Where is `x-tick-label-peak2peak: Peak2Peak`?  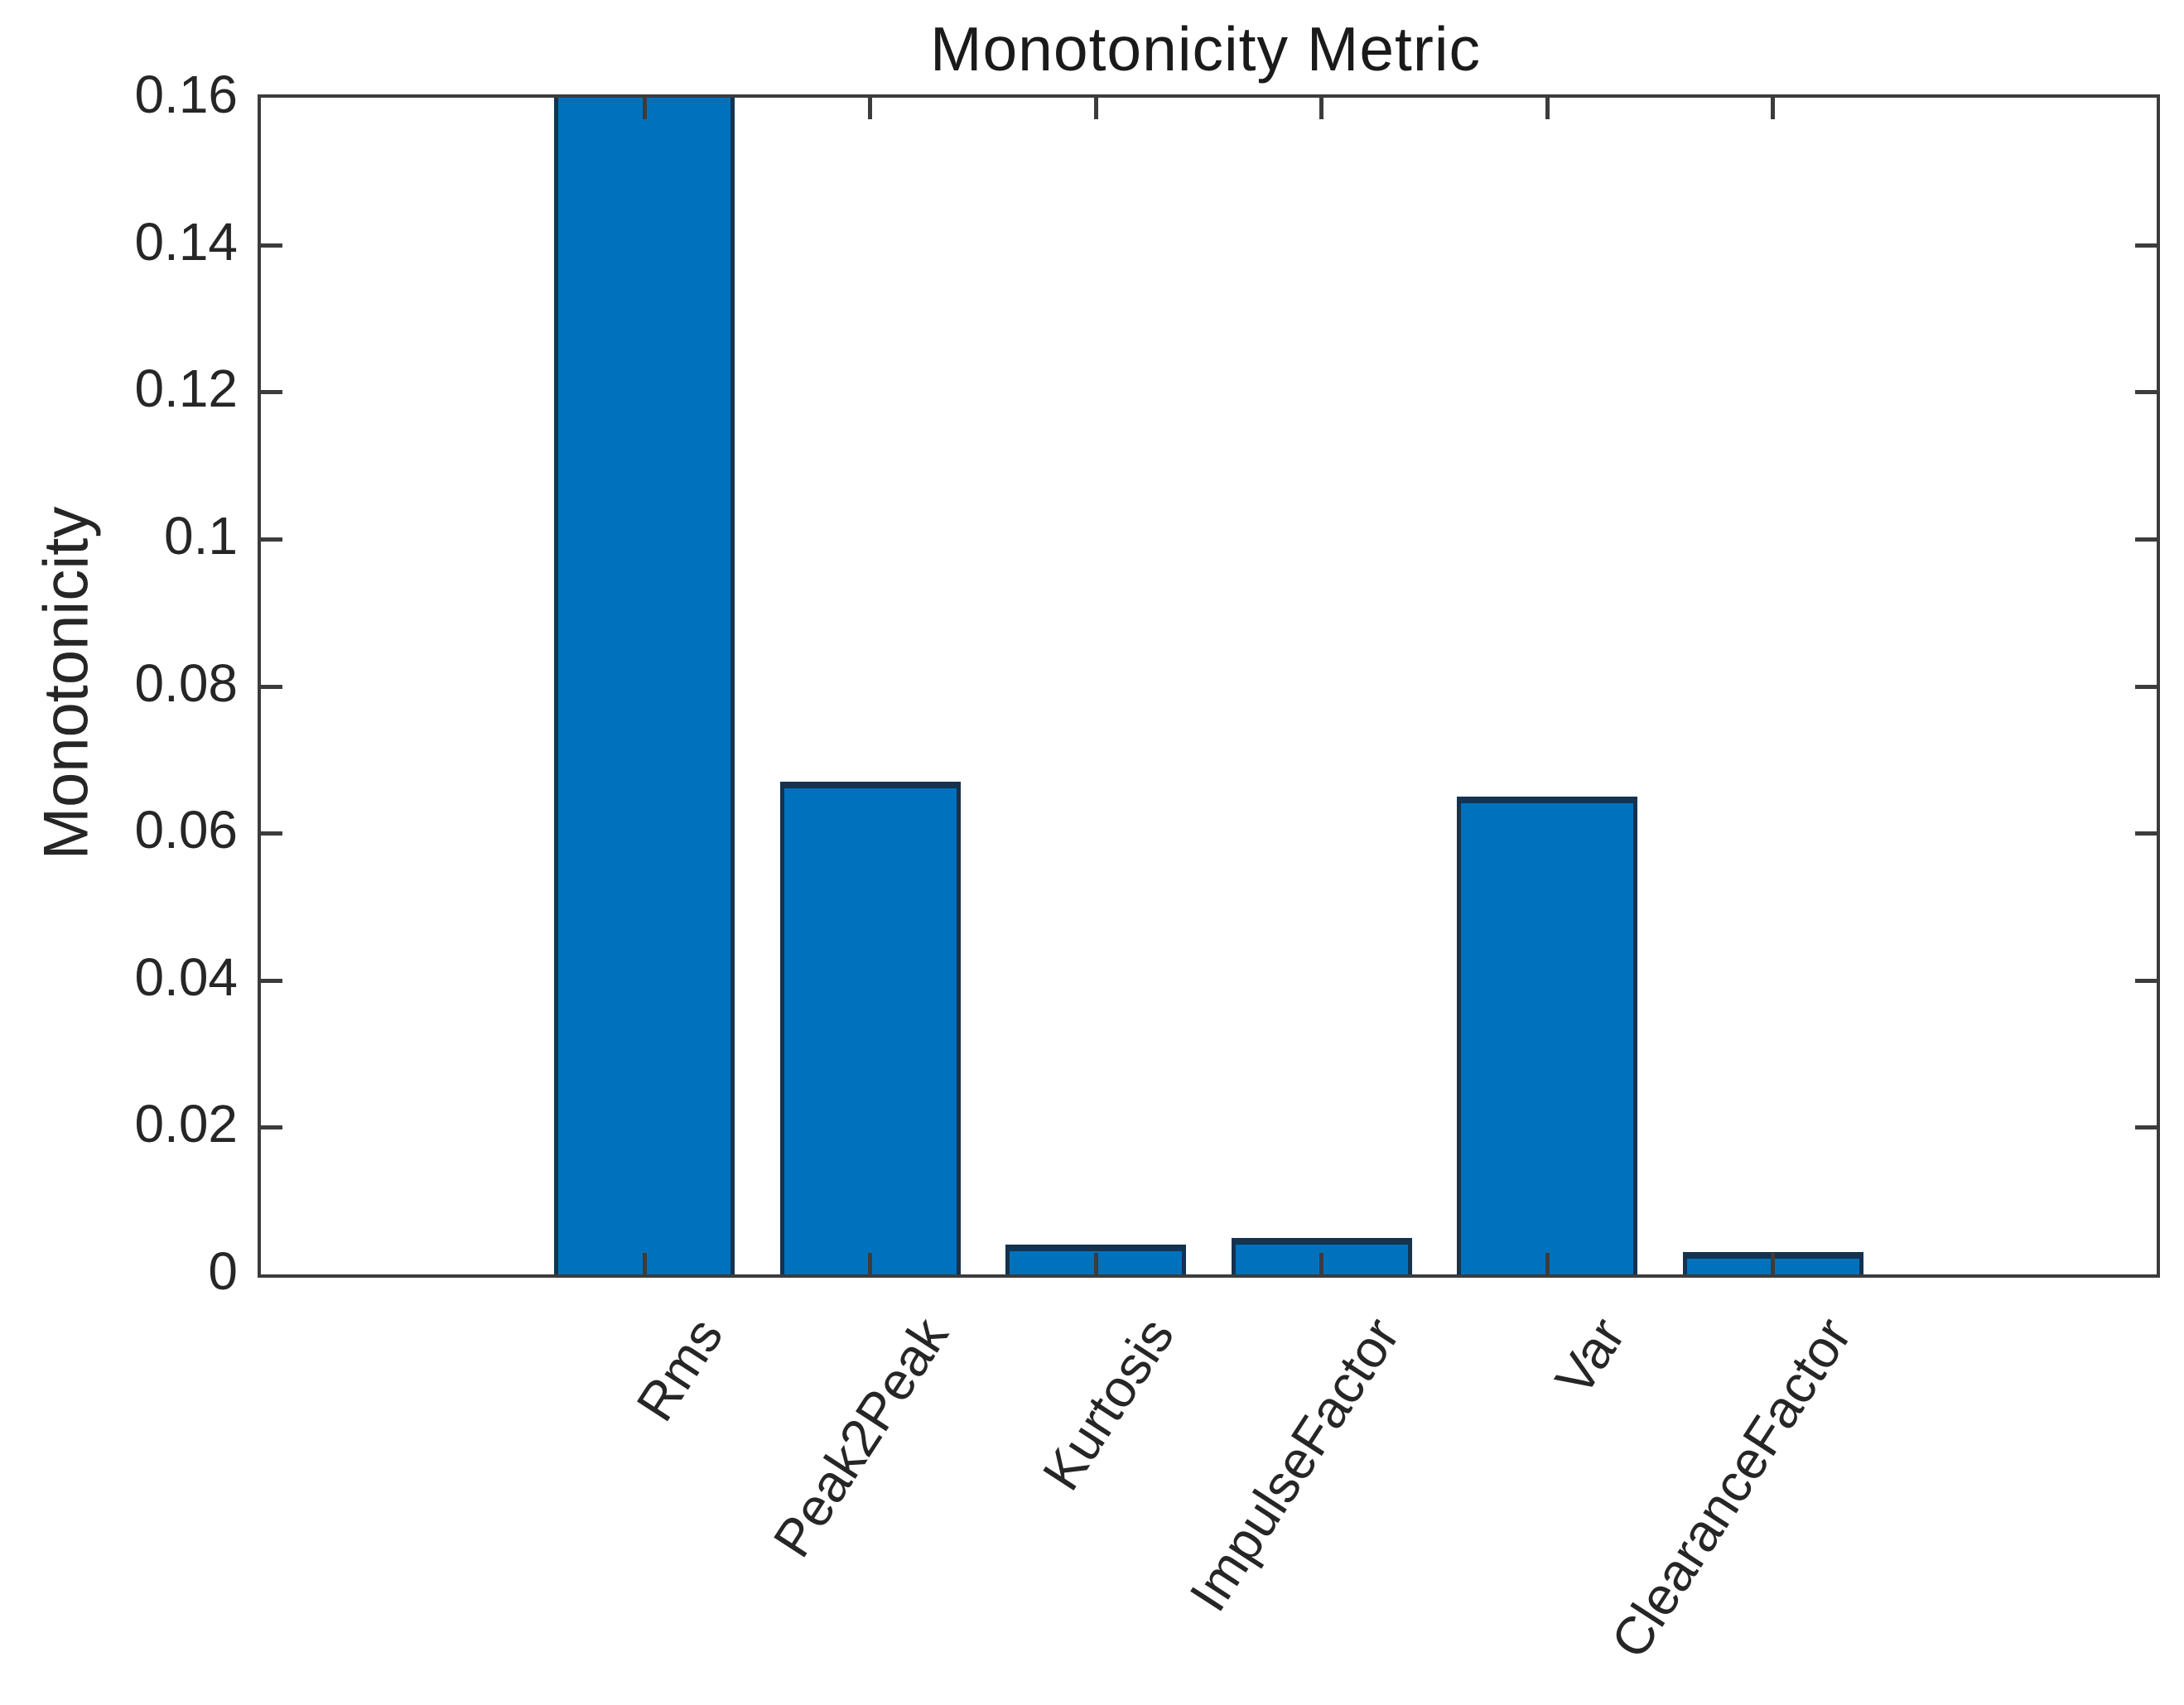 x-tick-label-peak2peak: Peak2Peak is located at coordinates (861, 1437).